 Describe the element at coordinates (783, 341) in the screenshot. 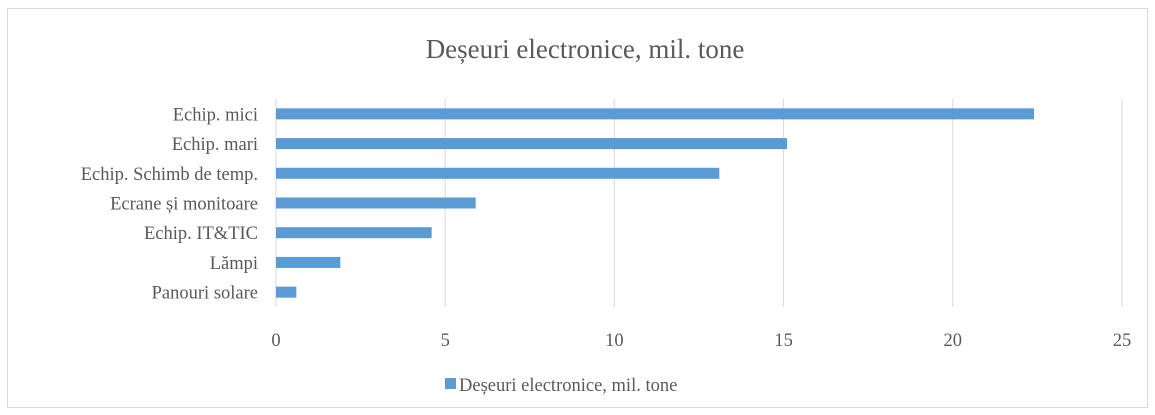

I see `x-tick-label: 15` at that location.